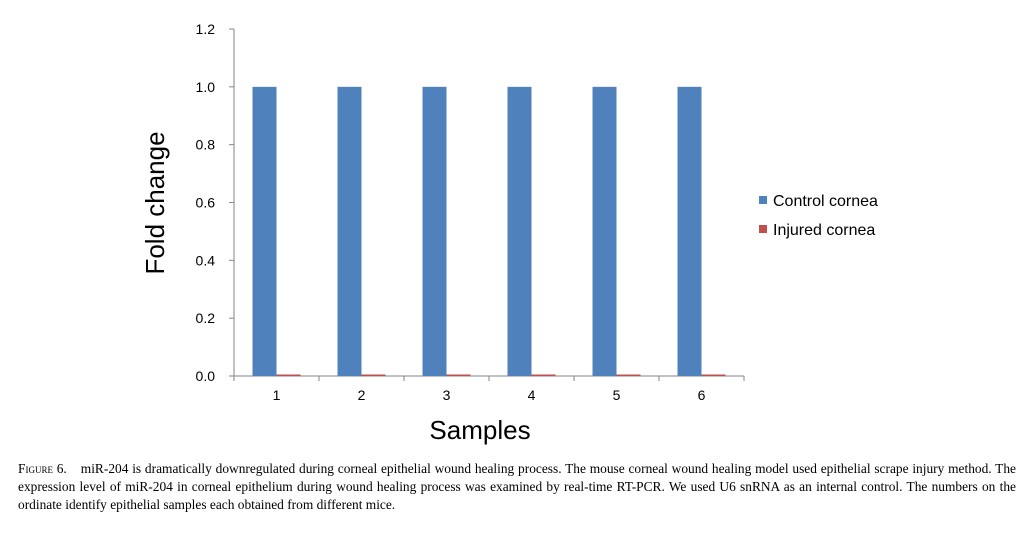  I want to click on y-axis-title: Fold change, so click(155, 202).